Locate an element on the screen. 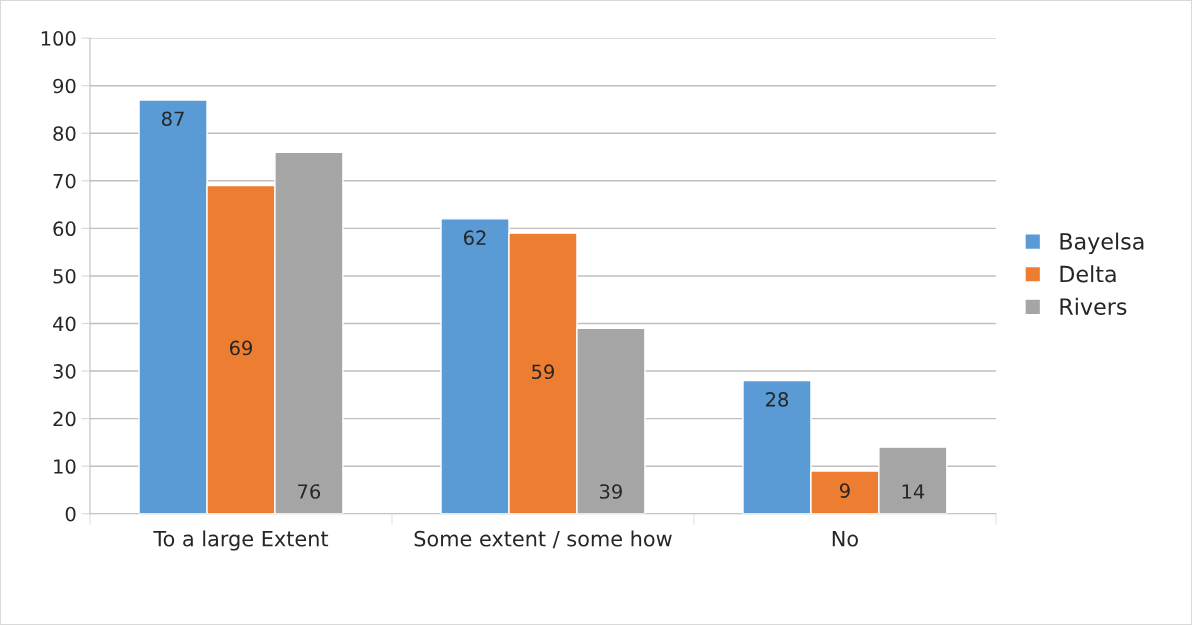 The width and height of the screenshot is (1192, 625). x-tick-label: To a large Extent is located at coordinates (241, 540).